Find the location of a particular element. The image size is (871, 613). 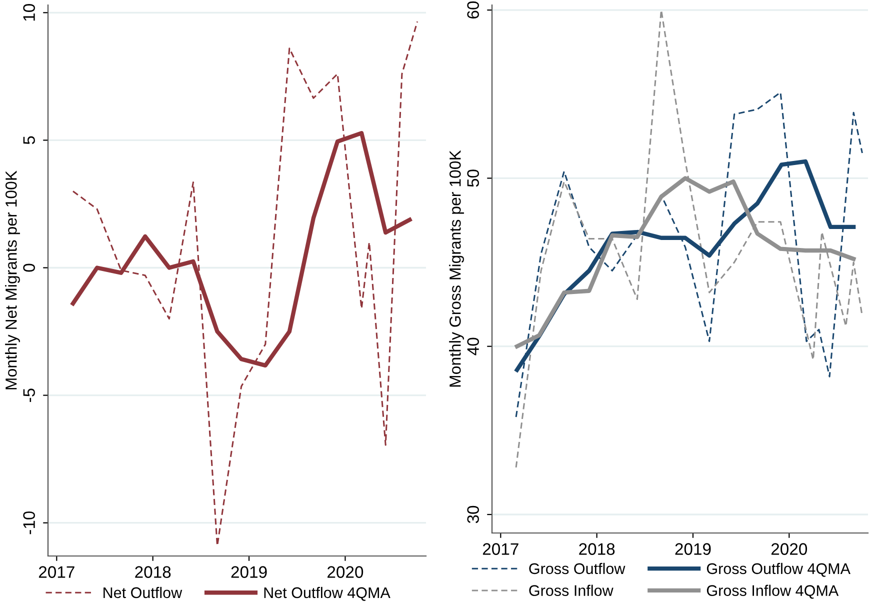

legend-label: Gross Outflow 4QMA is located at coordinates (778, 569).